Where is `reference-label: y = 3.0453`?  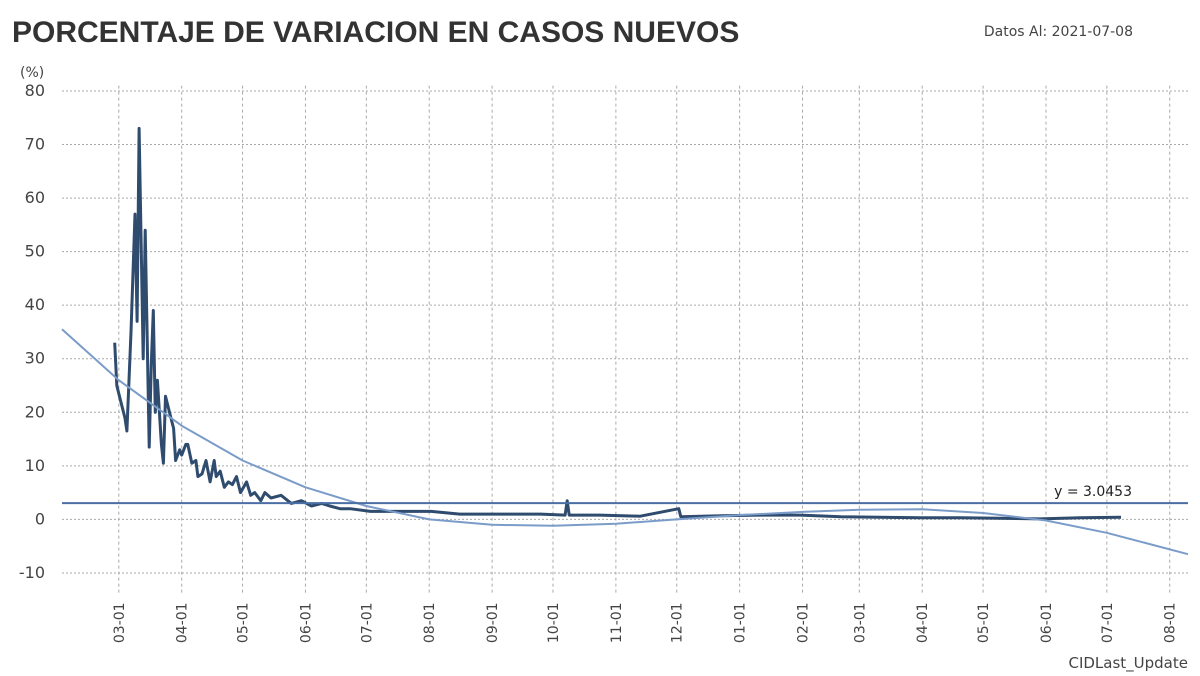 reference-label: y = 3.0453 is located at coordinates (1093, 492).